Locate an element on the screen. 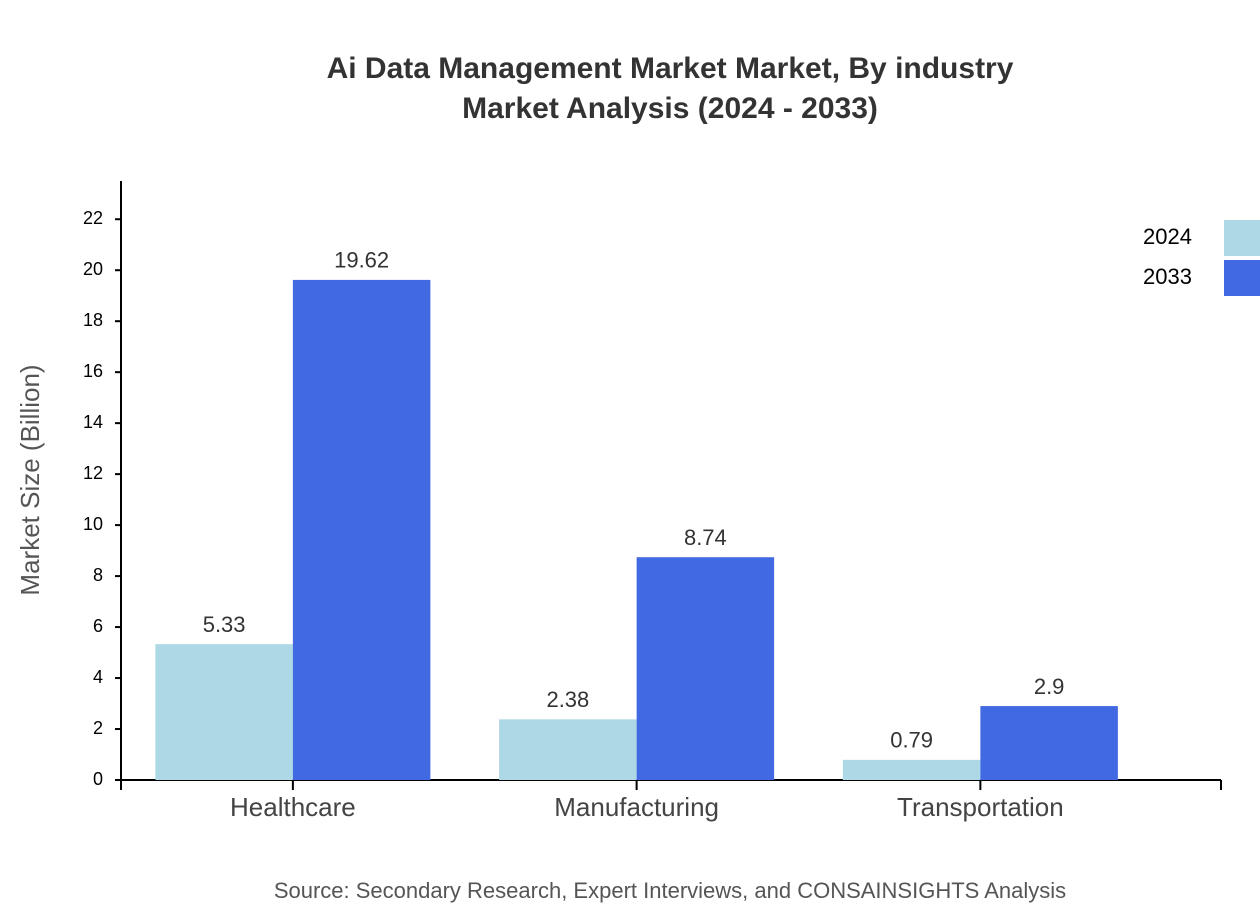 The width and height of the screenshot is (1260, 920). y-tick-label: 8 is located at coordinates (98, 575).